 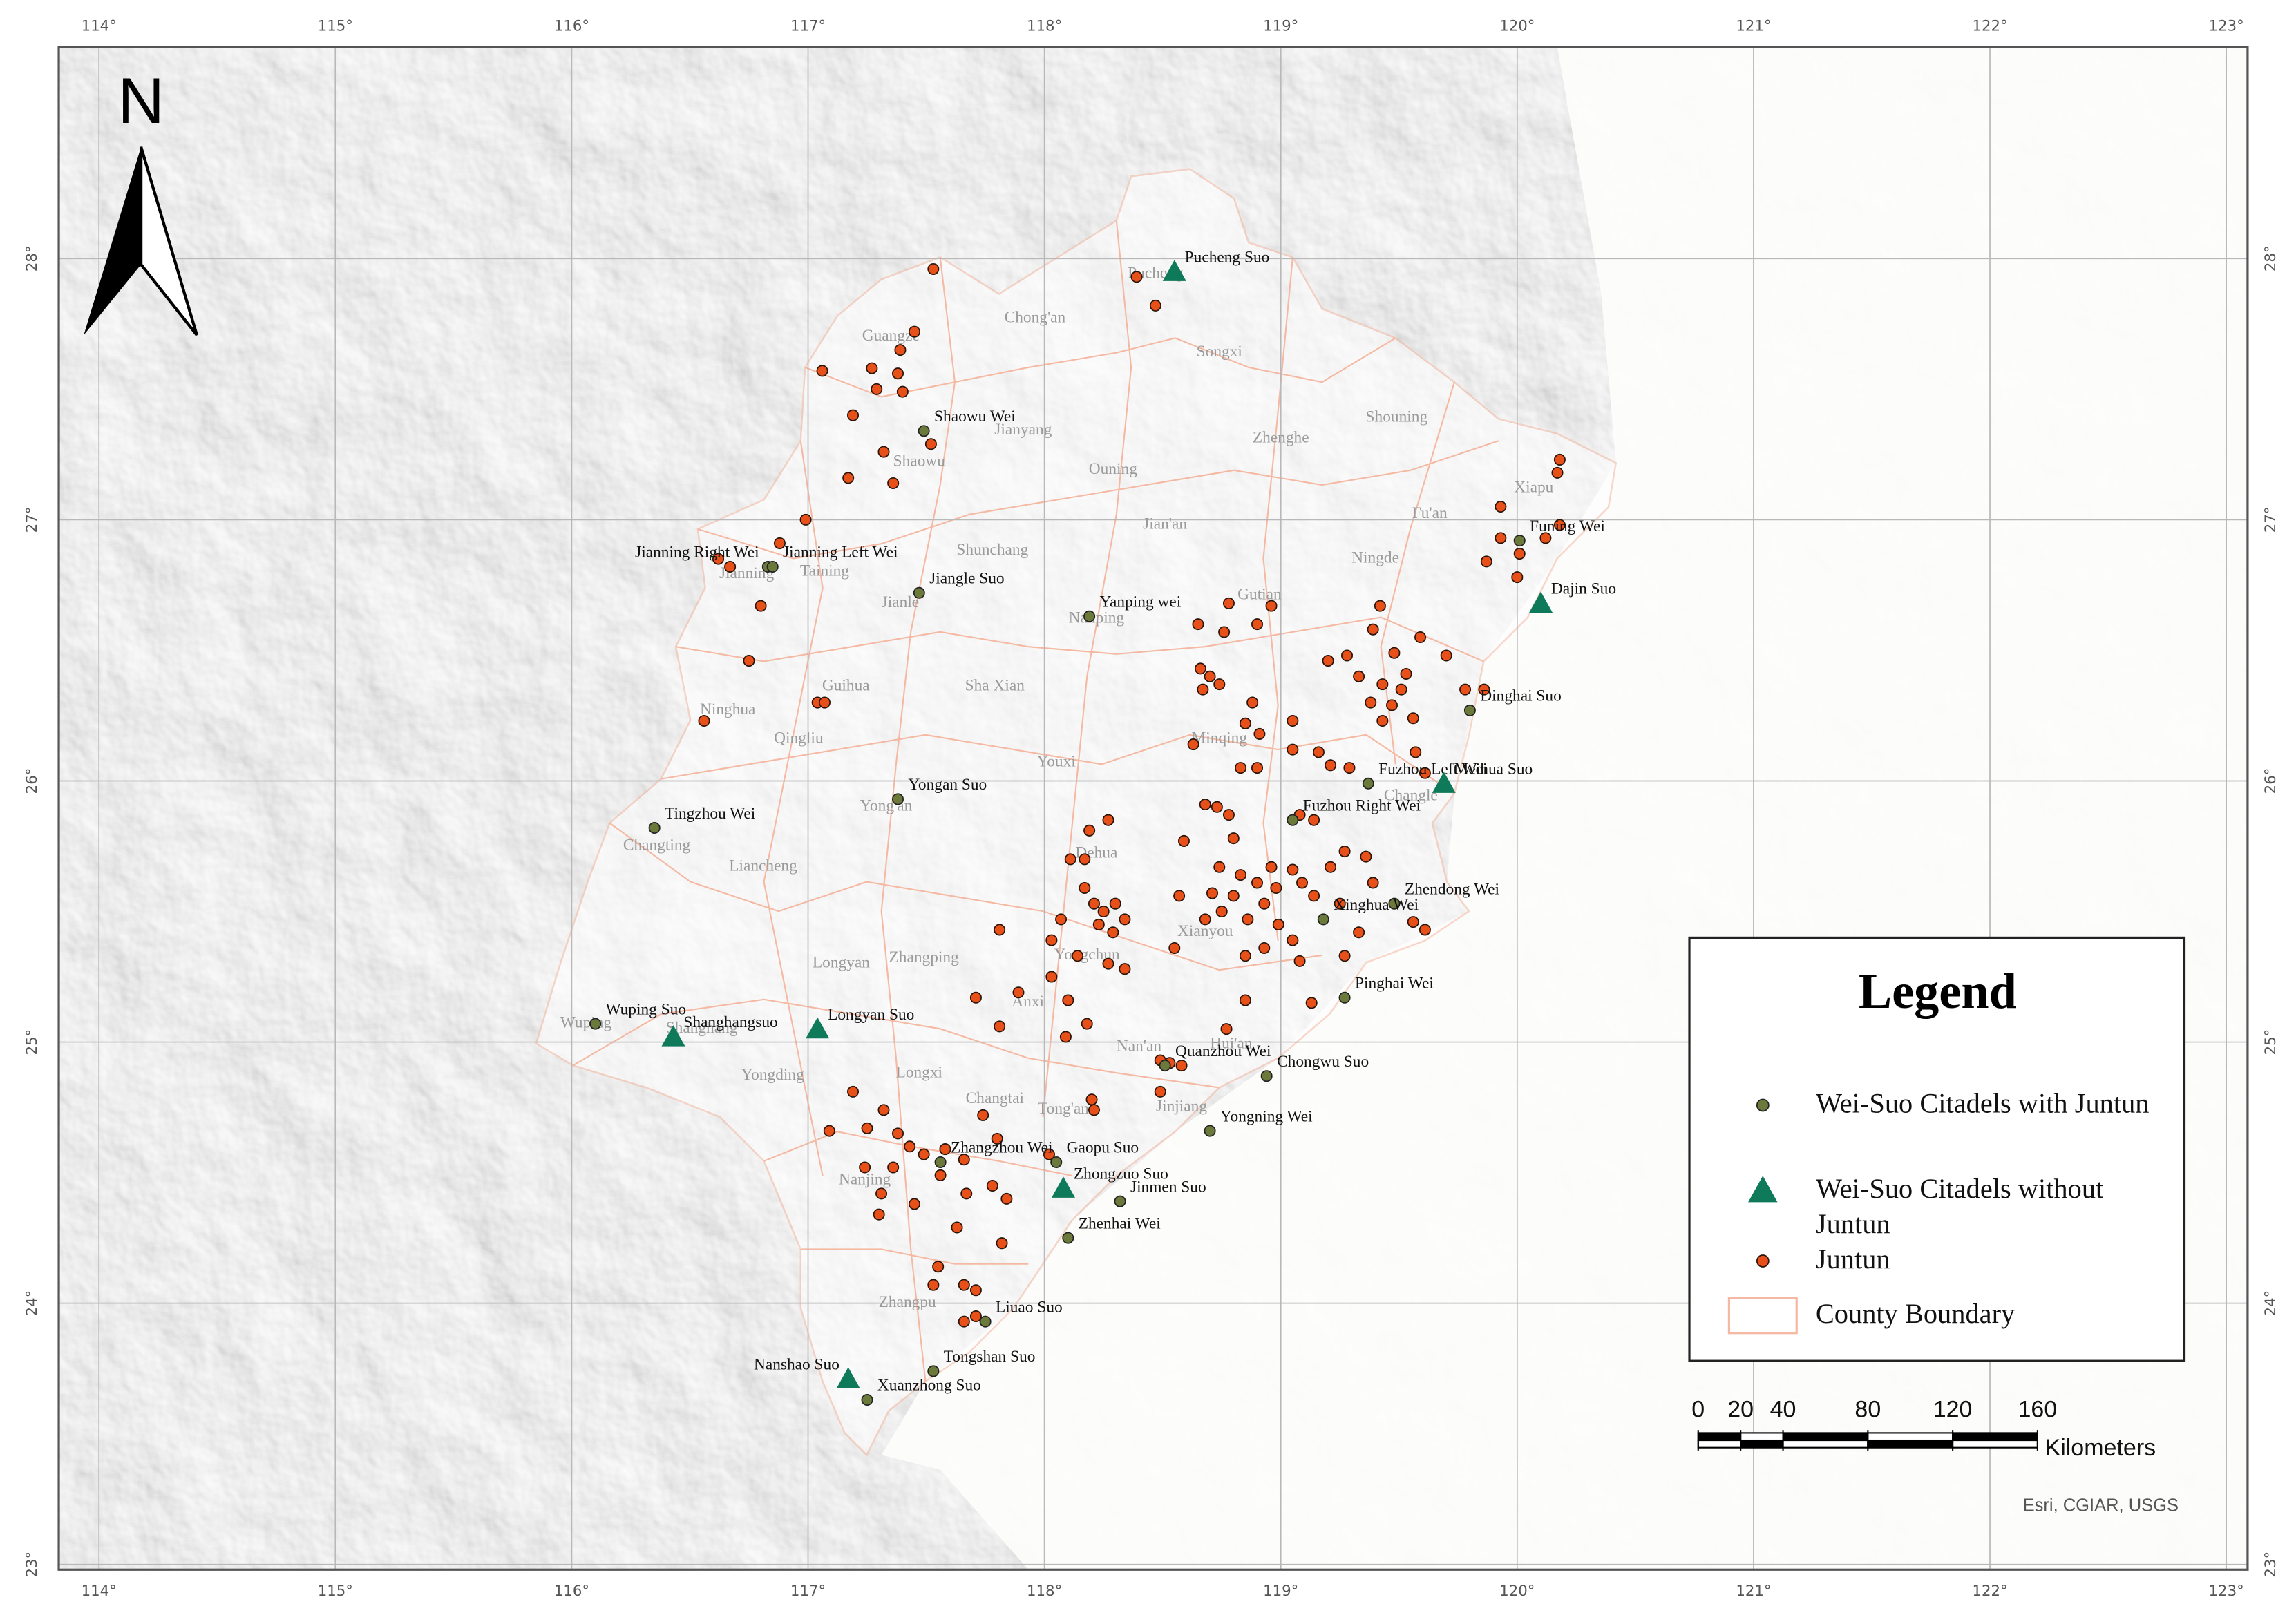 What do you see at coordinates (995, 1098) in the screenshot?
I see `county-label: Changtai` at bounding box center [995, 1098].